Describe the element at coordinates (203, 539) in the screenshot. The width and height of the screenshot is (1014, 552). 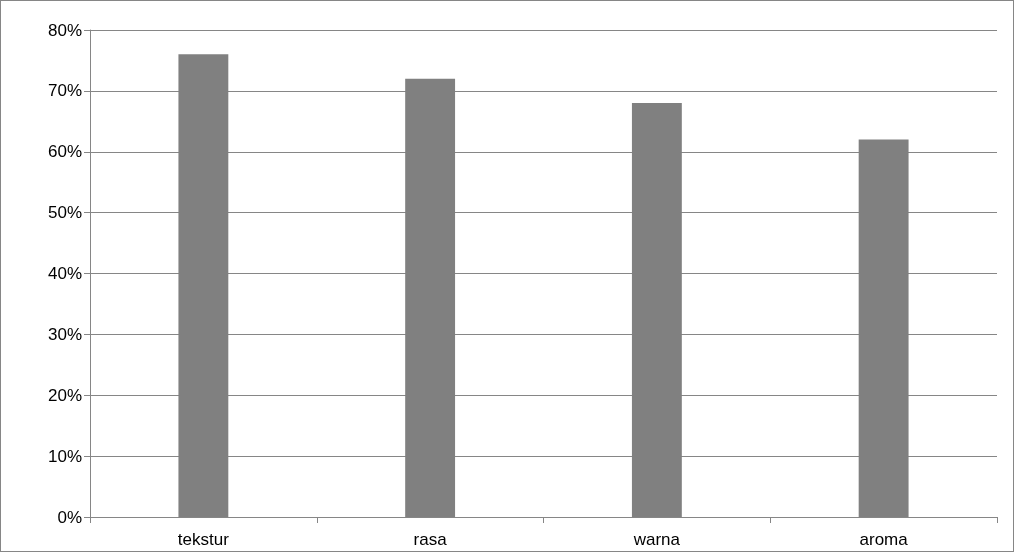
I see `x-tick-label: tekstur` at that location.